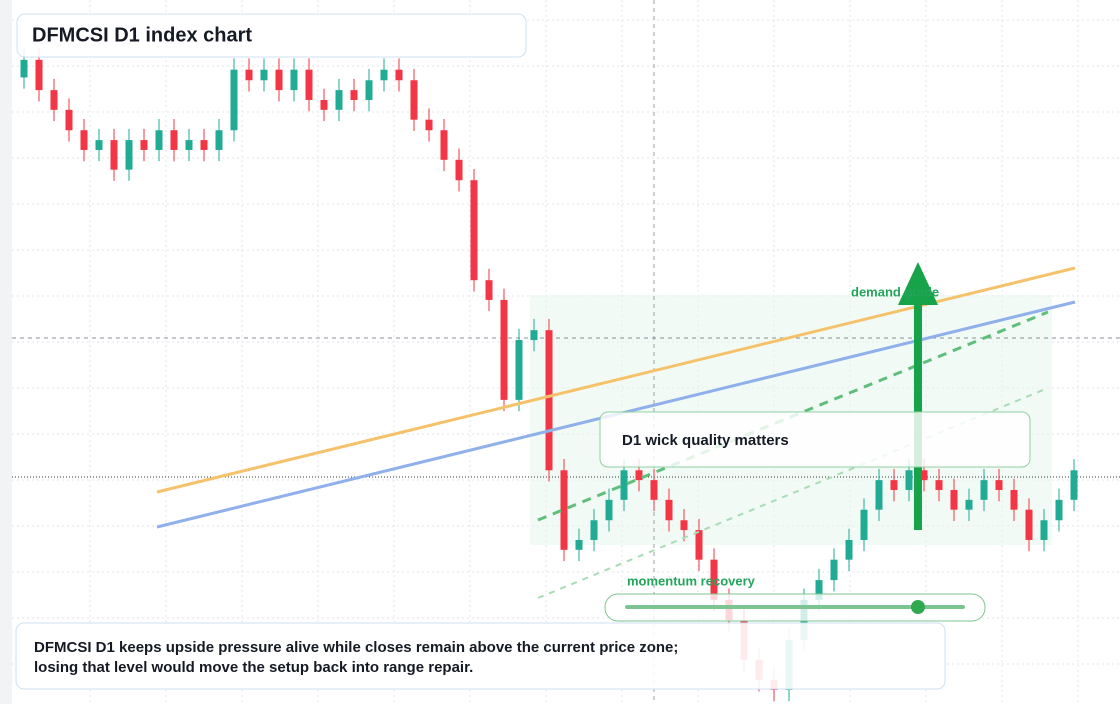  I want to click on left-strip, so click(6, 352).